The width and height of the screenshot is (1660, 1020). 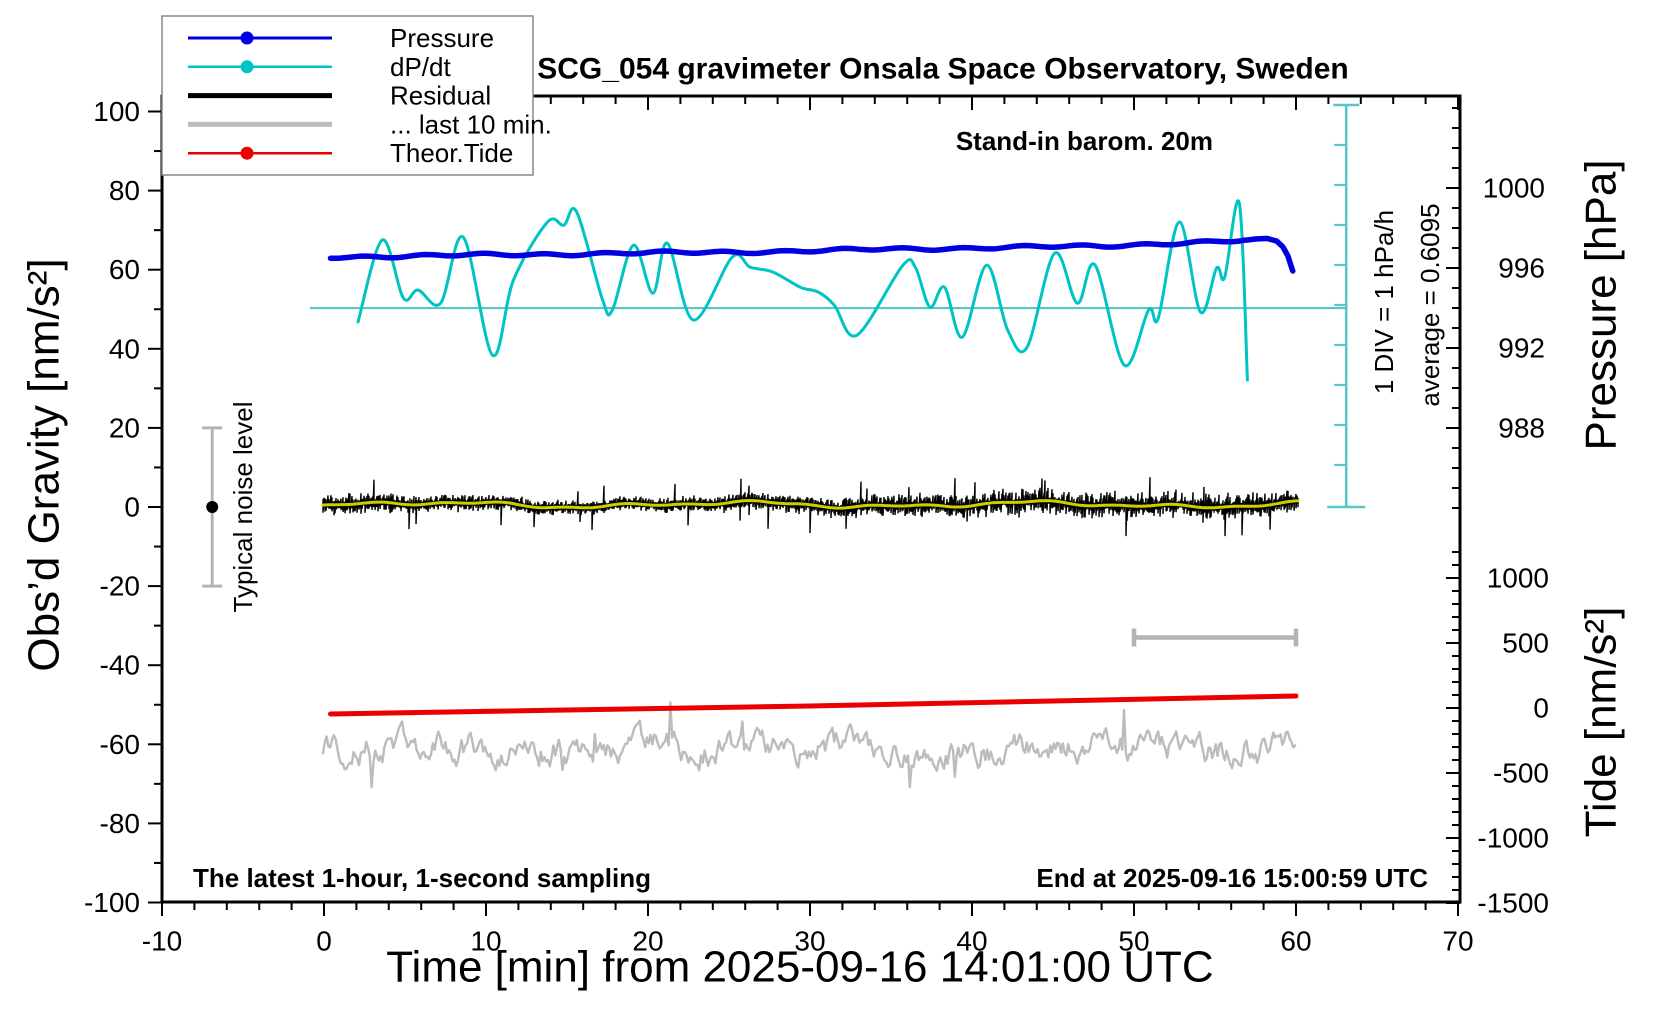 What do you see at coordinates (451, 153) in the screenshot?
I see `legend-label-tide: Theor.Tide` at bounding box center [451, 153].